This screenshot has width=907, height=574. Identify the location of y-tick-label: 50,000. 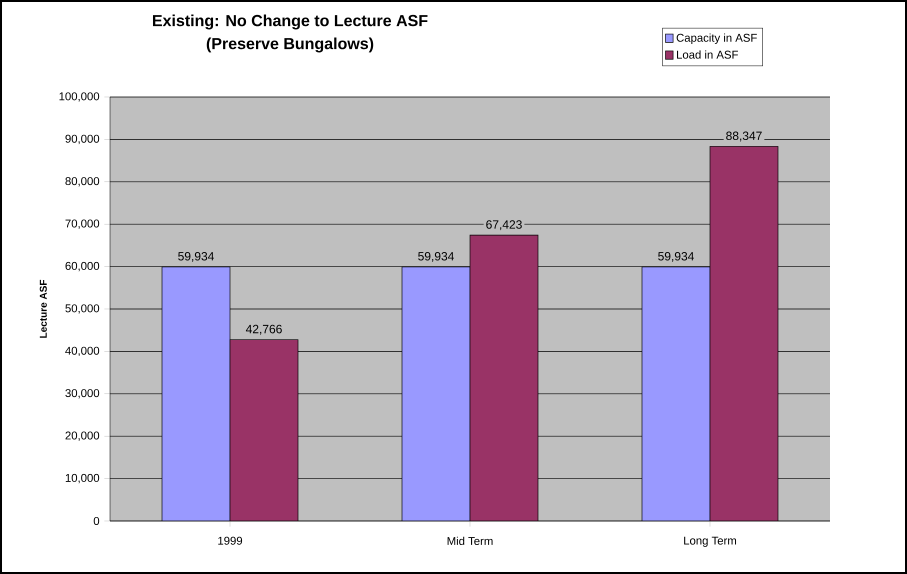
(82, 309).